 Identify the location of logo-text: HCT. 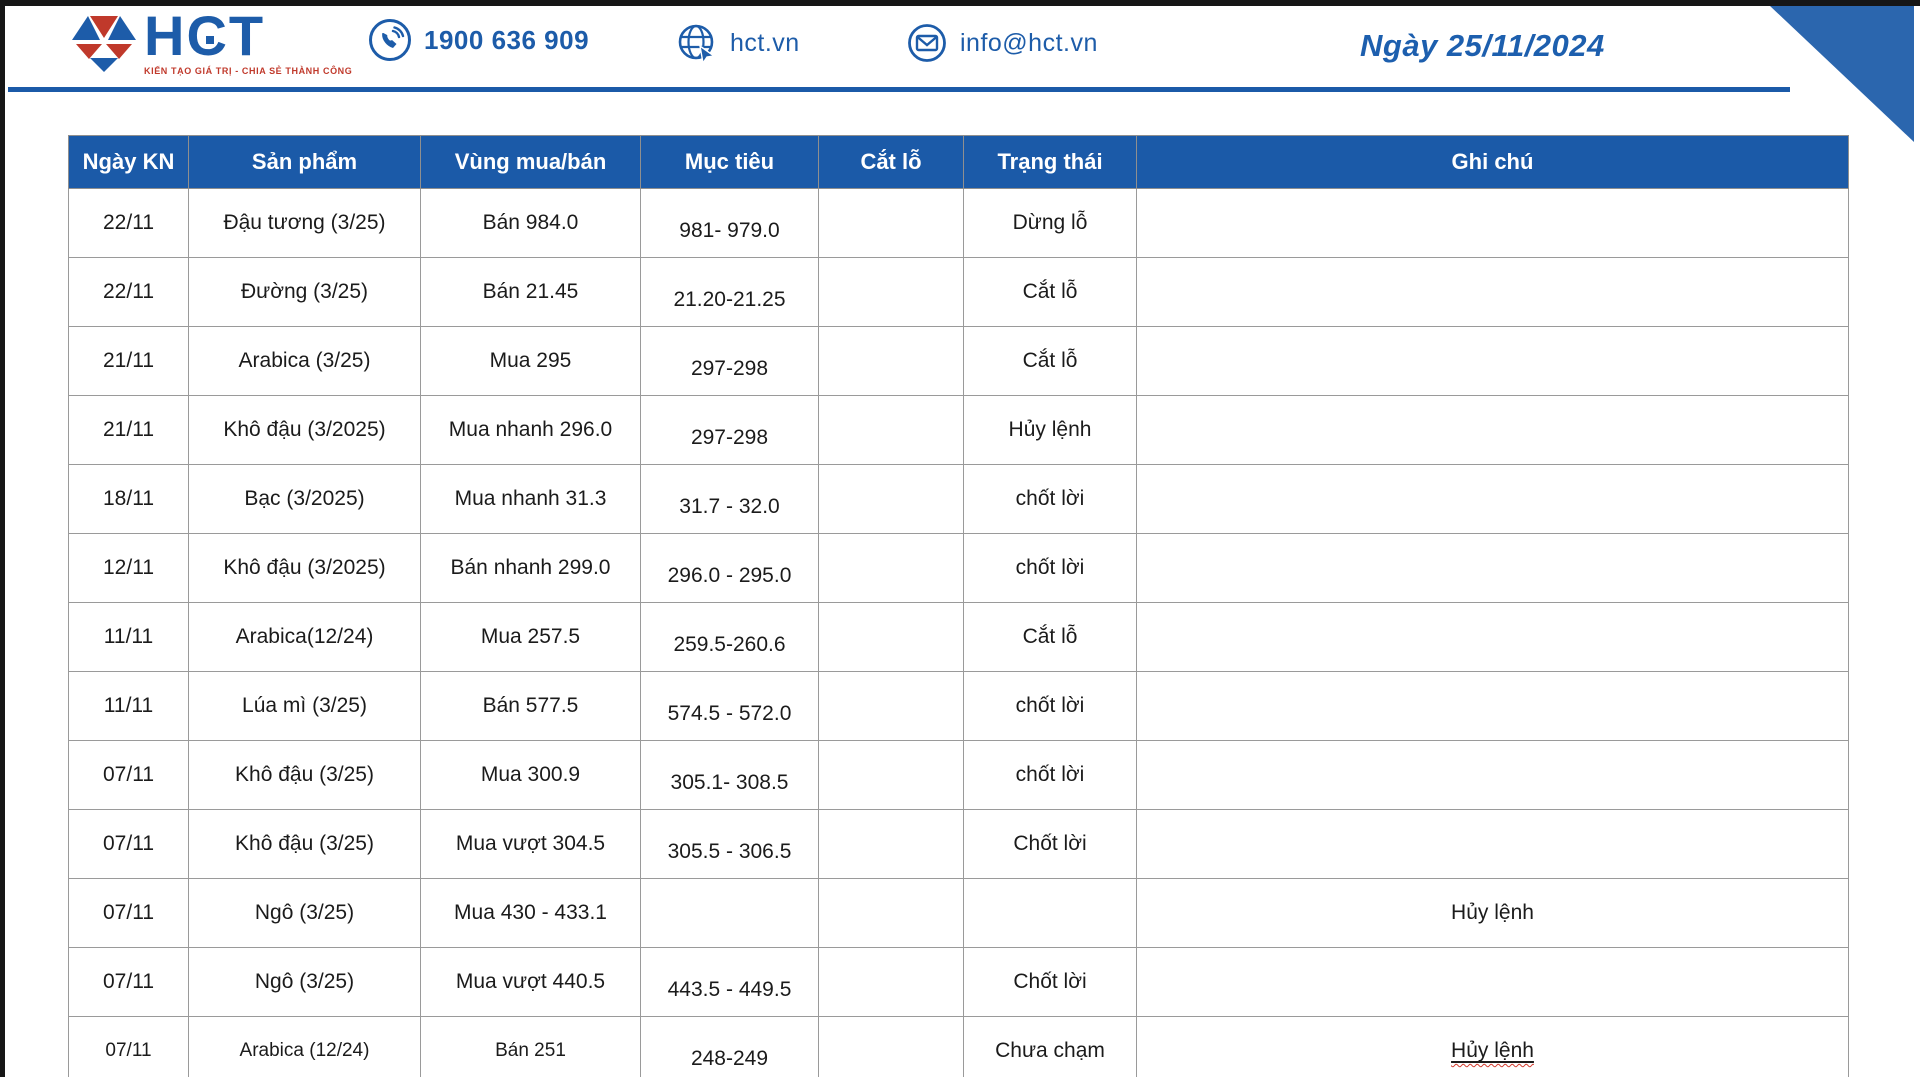
(205, 35).